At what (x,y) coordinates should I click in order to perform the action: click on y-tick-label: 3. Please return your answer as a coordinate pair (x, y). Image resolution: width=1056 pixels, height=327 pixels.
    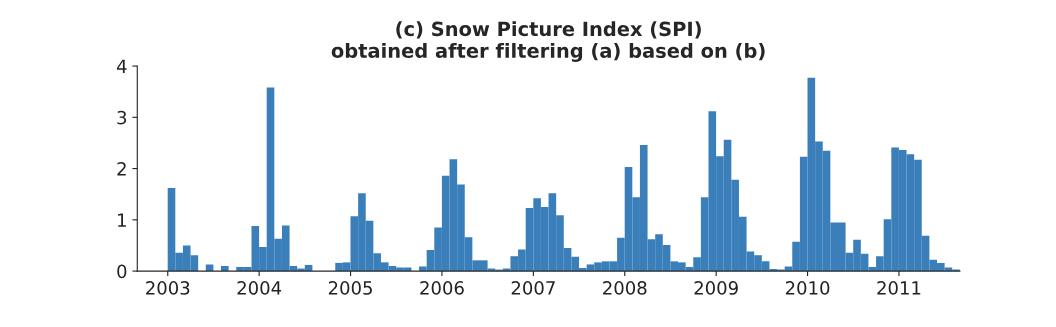
    Looking at the image, I should click on (122, 117).